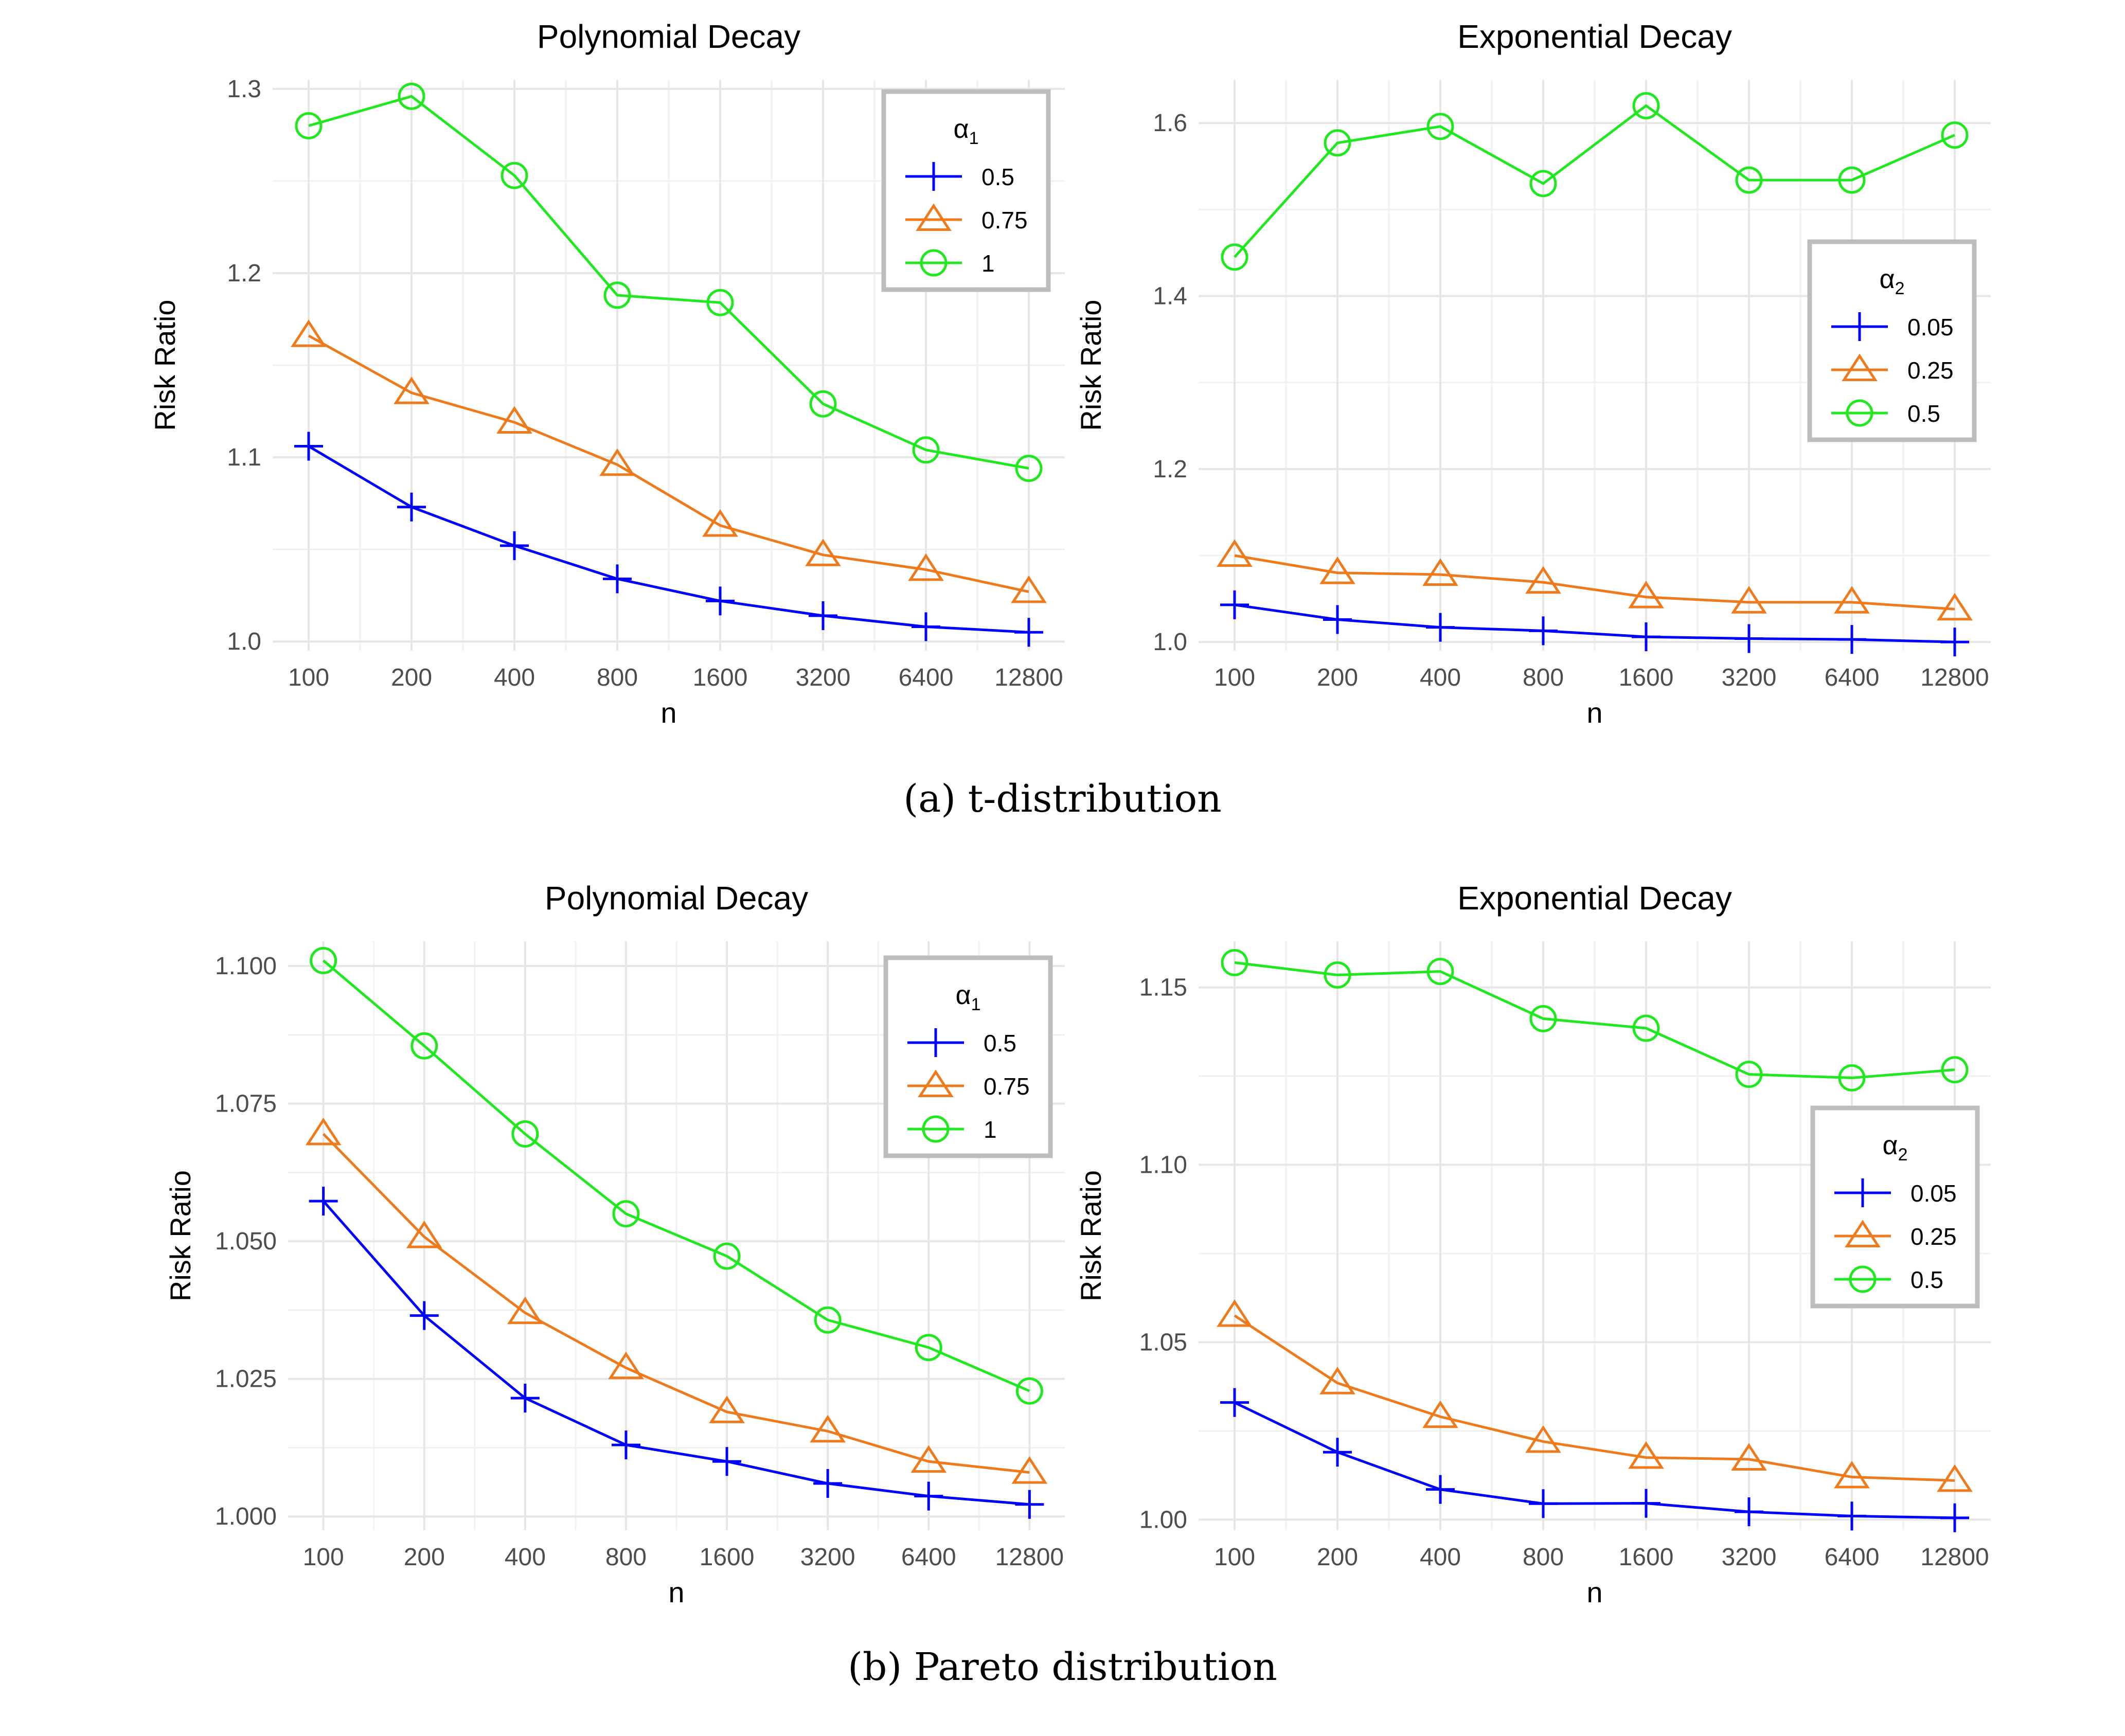  Describe the element at coordinates (1594, 898) in the screenshot. I see `chart-title: Exponential Decay` at that location.